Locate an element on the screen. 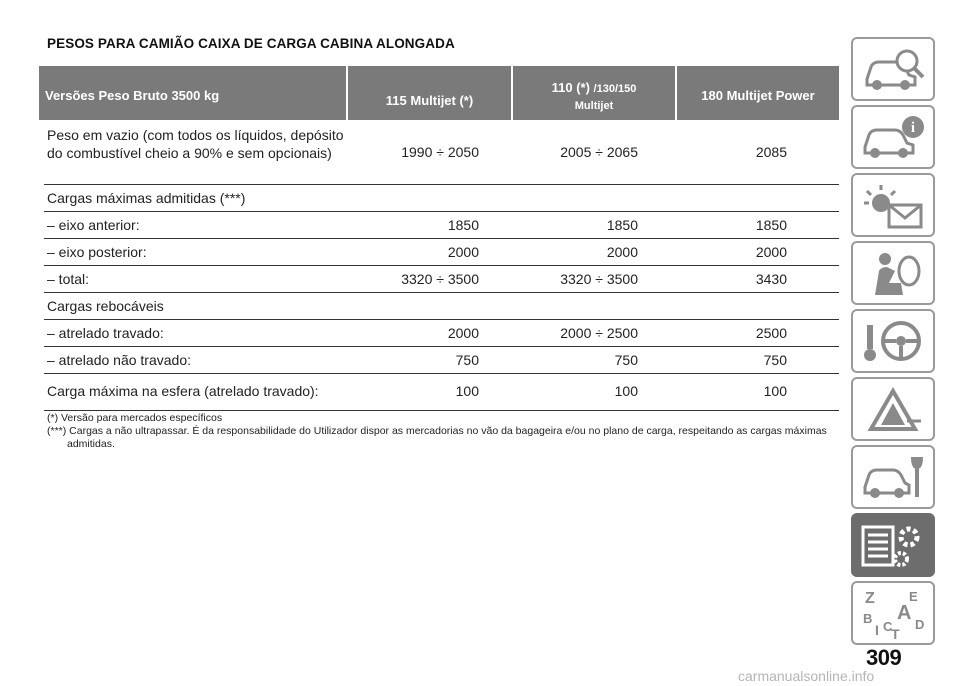 The image size is (960, 686). table-row: – total: 3320 ÷ 3500 3320 ÷ 3500 3430 is located at coordinates (441, 279).